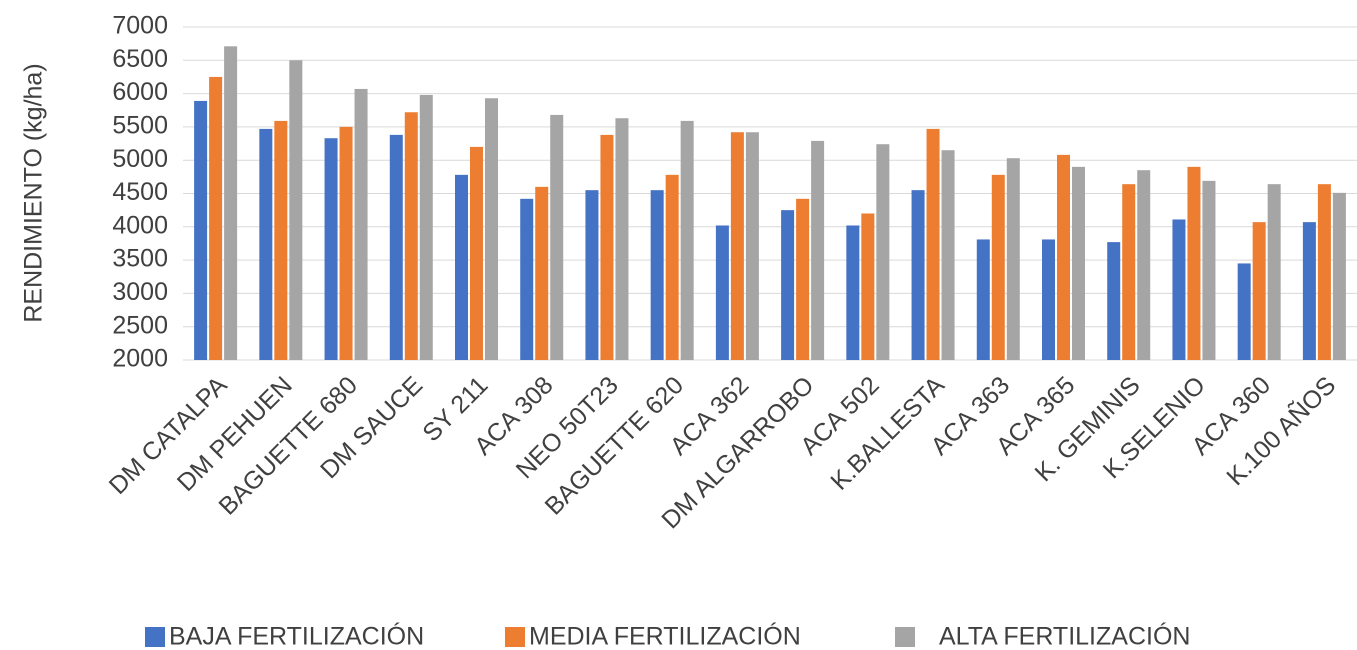  I want to click on legend-label: ALTA FERTILIZACIÓN, so click(1064, 636).